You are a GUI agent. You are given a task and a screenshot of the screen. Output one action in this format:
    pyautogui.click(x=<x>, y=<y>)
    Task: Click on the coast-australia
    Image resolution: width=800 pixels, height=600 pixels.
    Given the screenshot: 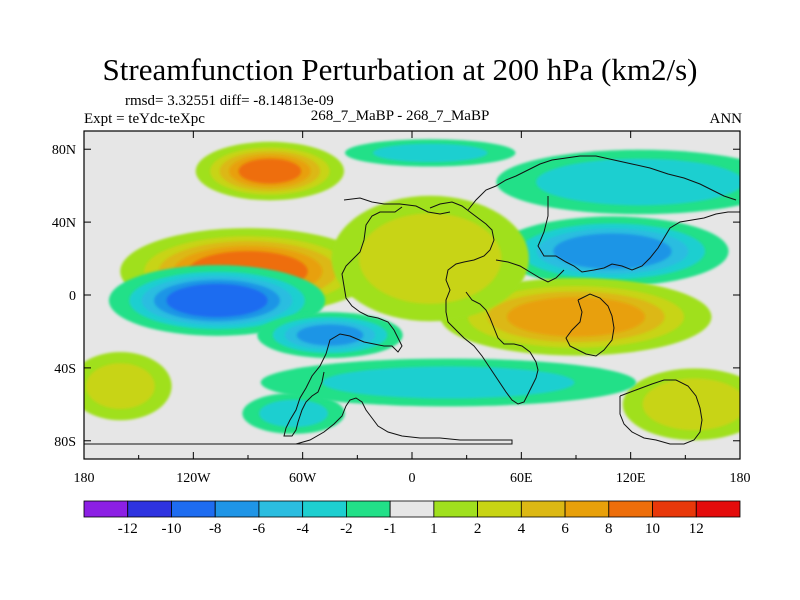 What is the action you would take?
    pyautogui.click(x=661, y=412)
    